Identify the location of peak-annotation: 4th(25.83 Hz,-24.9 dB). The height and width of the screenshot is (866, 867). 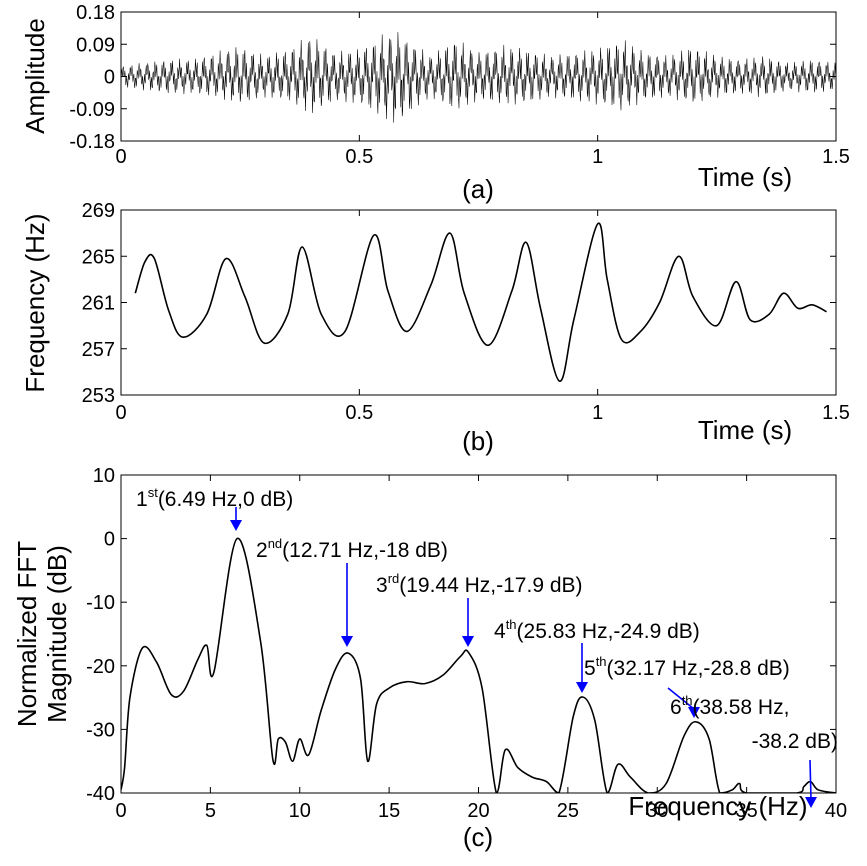
(597, 630).